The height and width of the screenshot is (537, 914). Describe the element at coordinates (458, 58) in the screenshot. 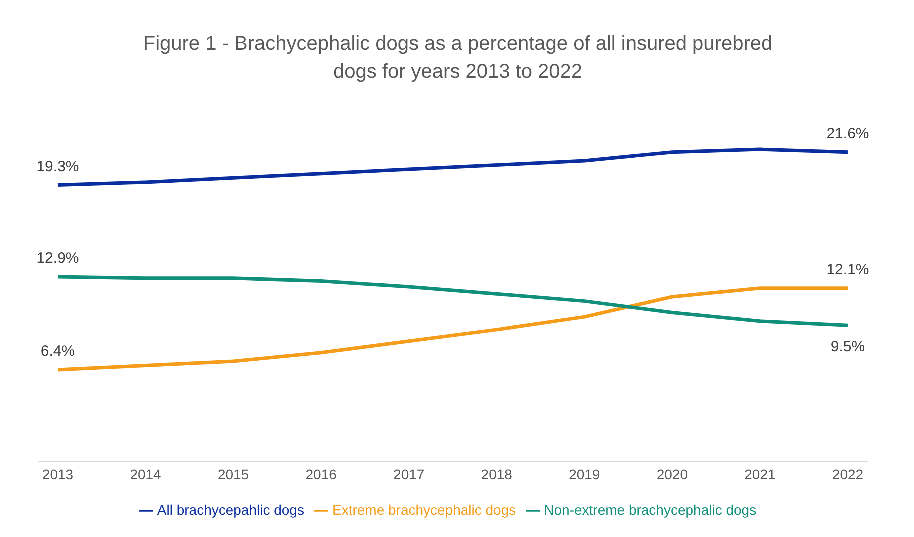

I see `chart-title: Figure 1 - Brachycephalic dogs as a percentage of all insured purebred dogs for years 2013 to 2022` at that location.